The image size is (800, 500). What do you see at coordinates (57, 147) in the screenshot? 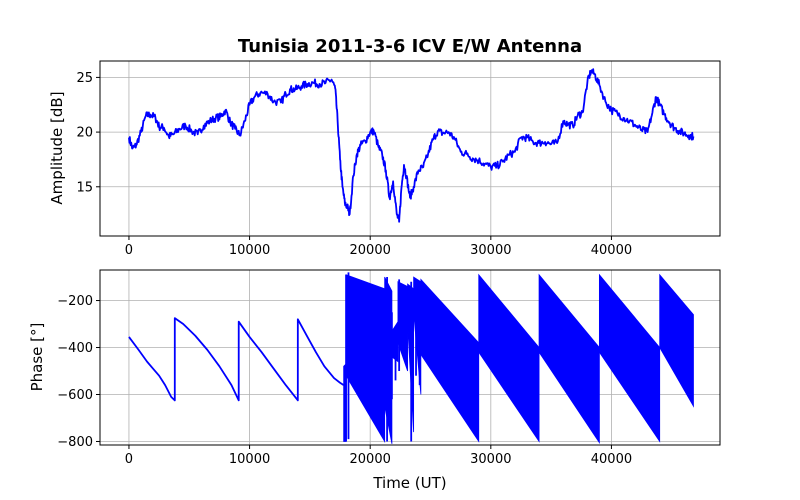
I see `amplitude-y-axis-label: Amplitude [dB]` at bounding box center [57, 147].